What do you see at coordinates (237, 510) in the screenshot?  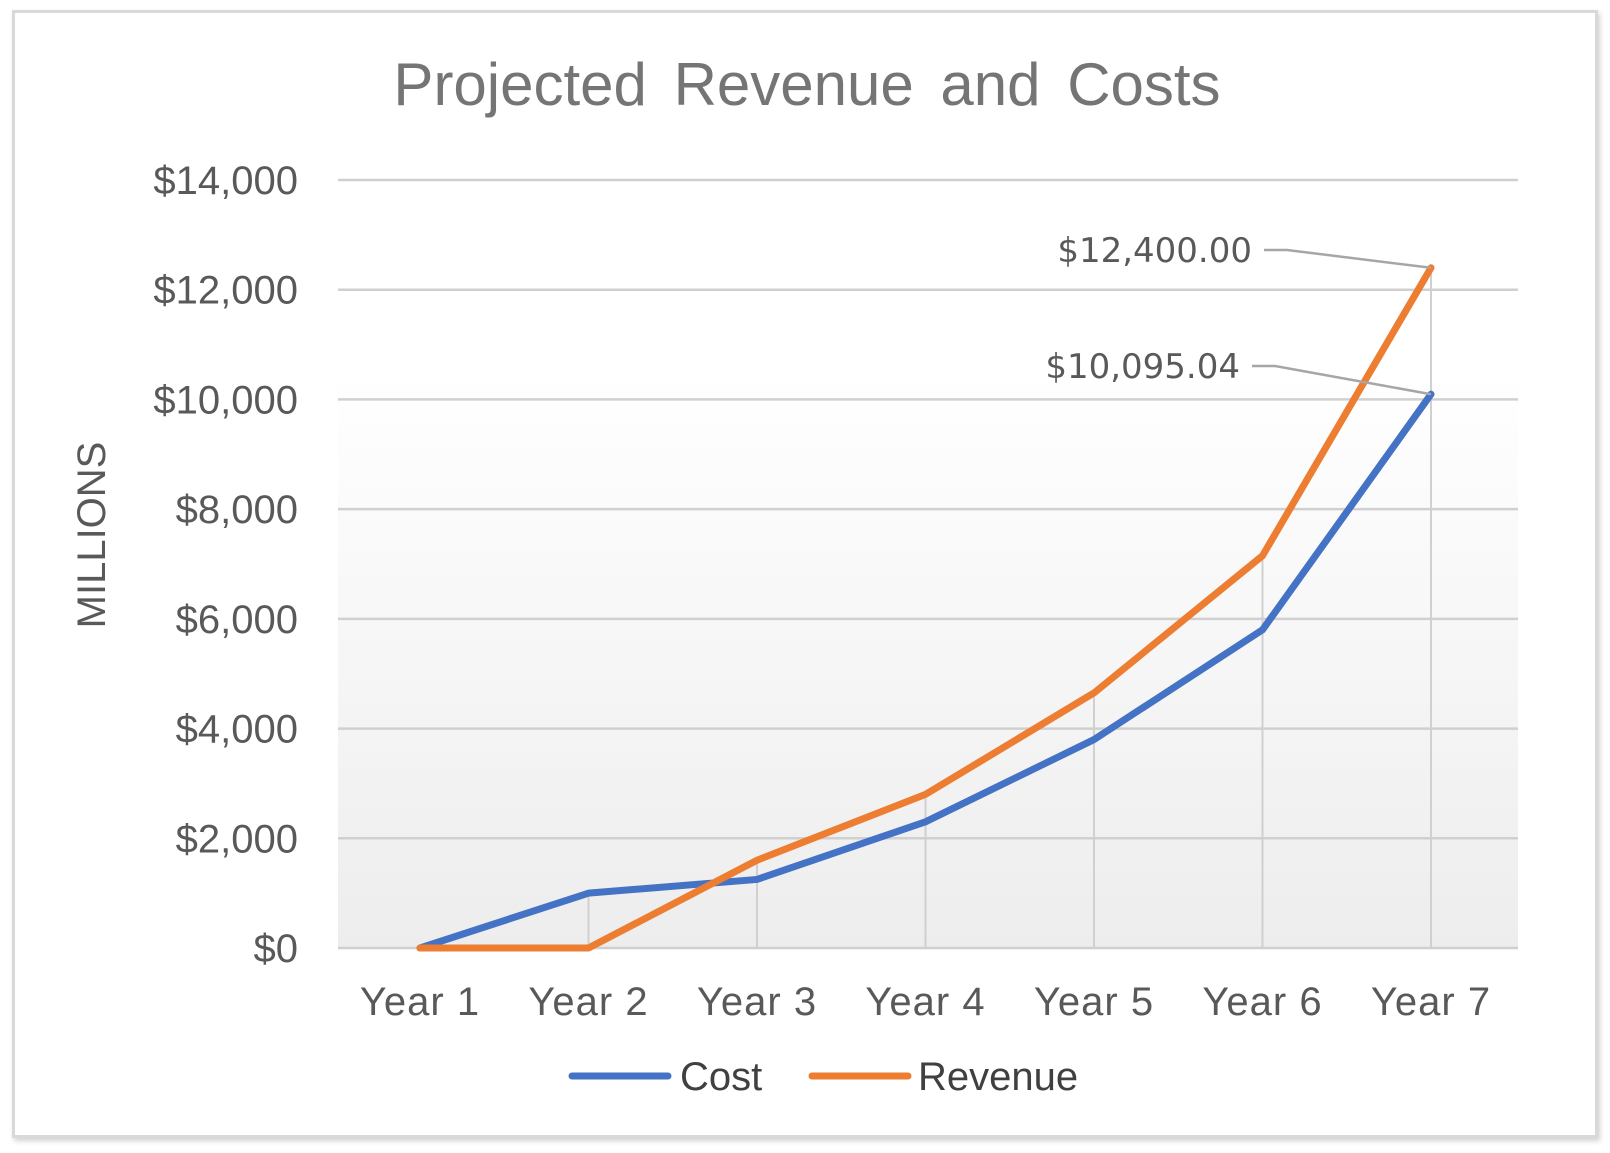 I see `y-tick-label: $8,000` at bounding box center [237, 510].